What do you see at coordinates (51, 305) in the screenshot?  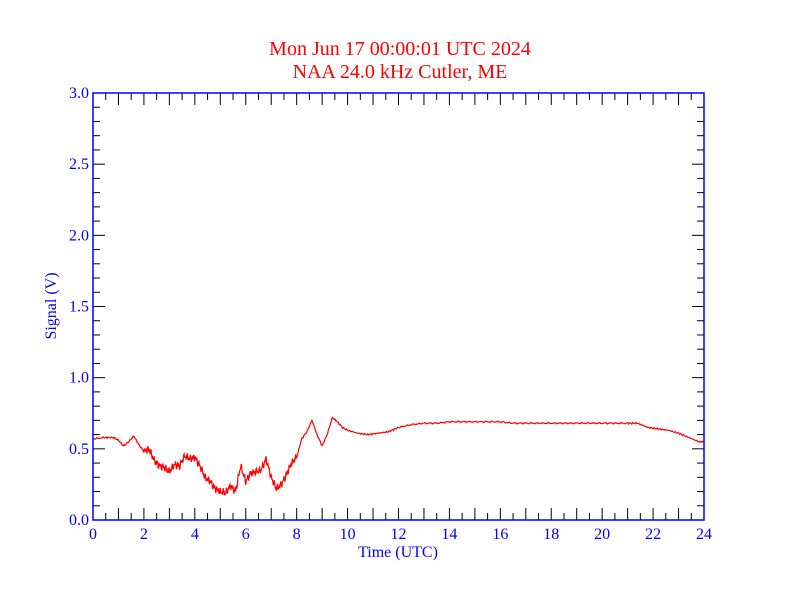 I see `y-axis-label: Signal (V)` at bounding box center [51, 305].